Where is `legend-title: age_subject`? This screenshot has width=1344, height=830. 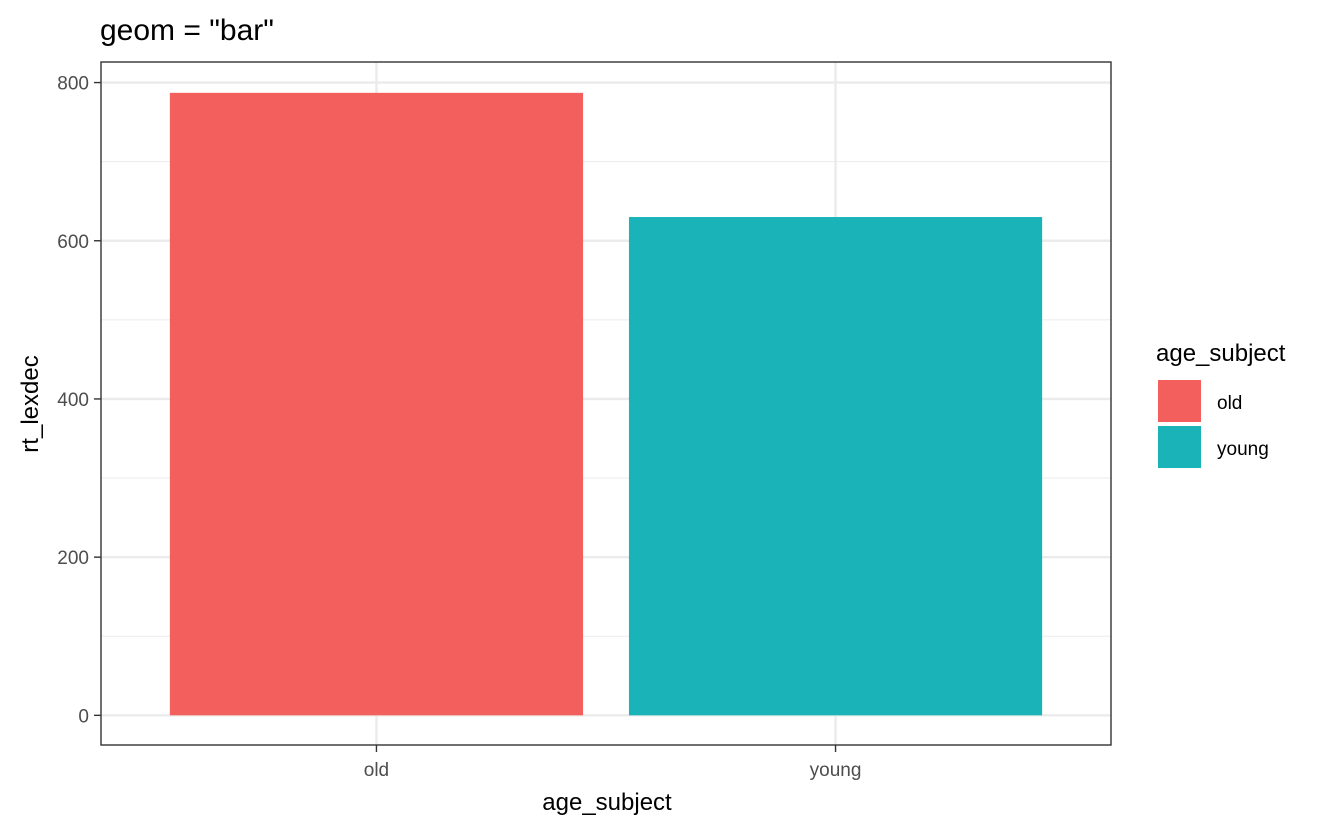 legend-title: age_subject is located at coordinates (1221, 353).